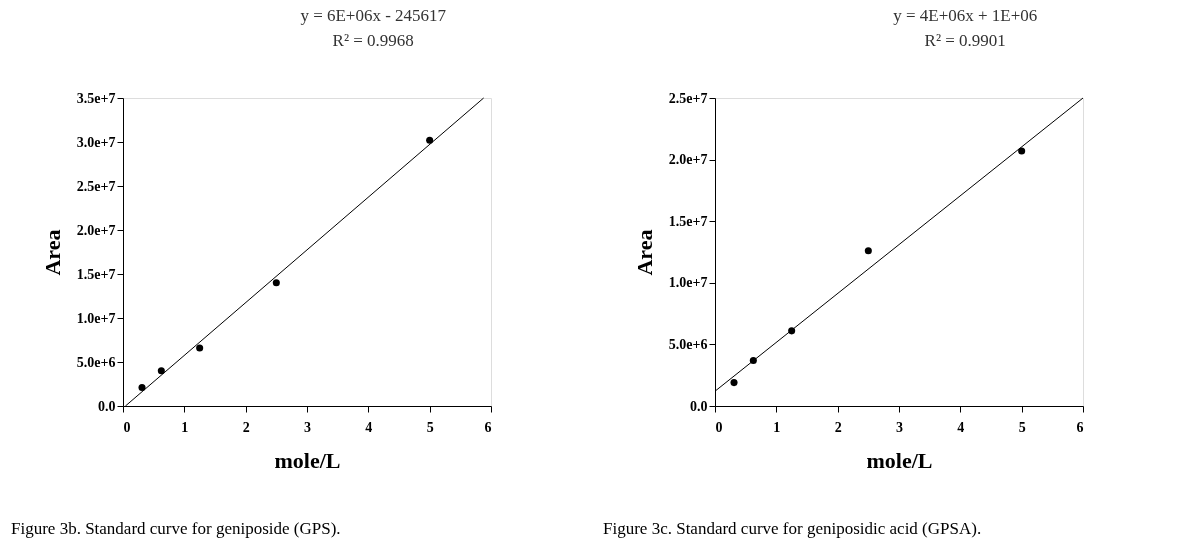  I want to click on text: R² = 0.9968, so click(373, 40).